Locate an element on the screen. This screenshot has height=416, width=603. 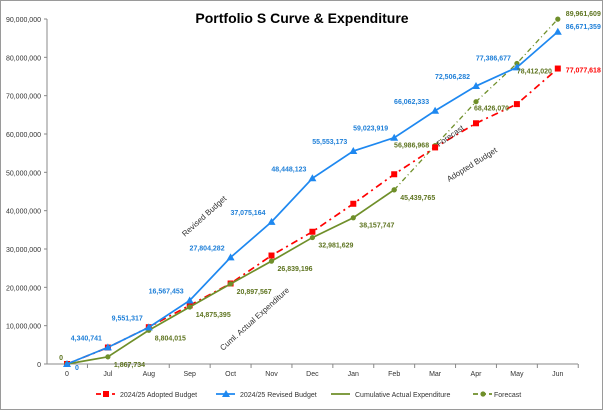
forecast-data-label: 68,426,070 is located at coordinates (491, 109).